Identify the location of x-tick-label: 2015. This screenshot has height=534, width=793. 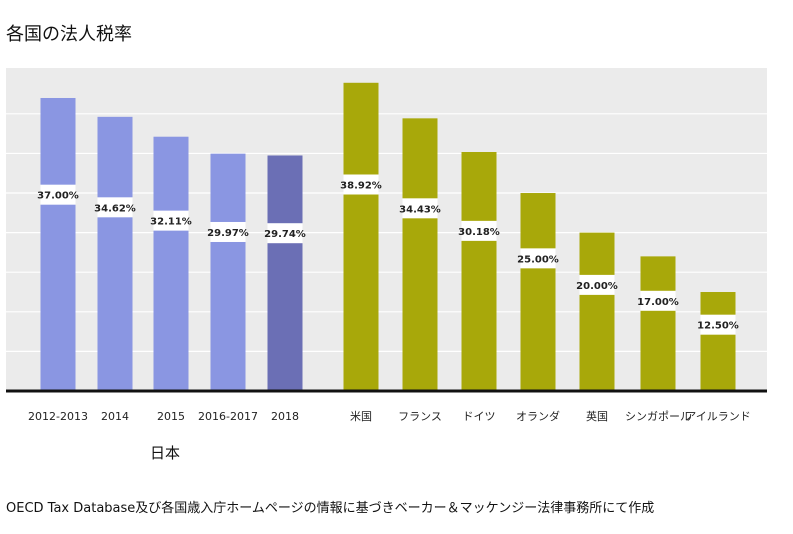
(171, 416).